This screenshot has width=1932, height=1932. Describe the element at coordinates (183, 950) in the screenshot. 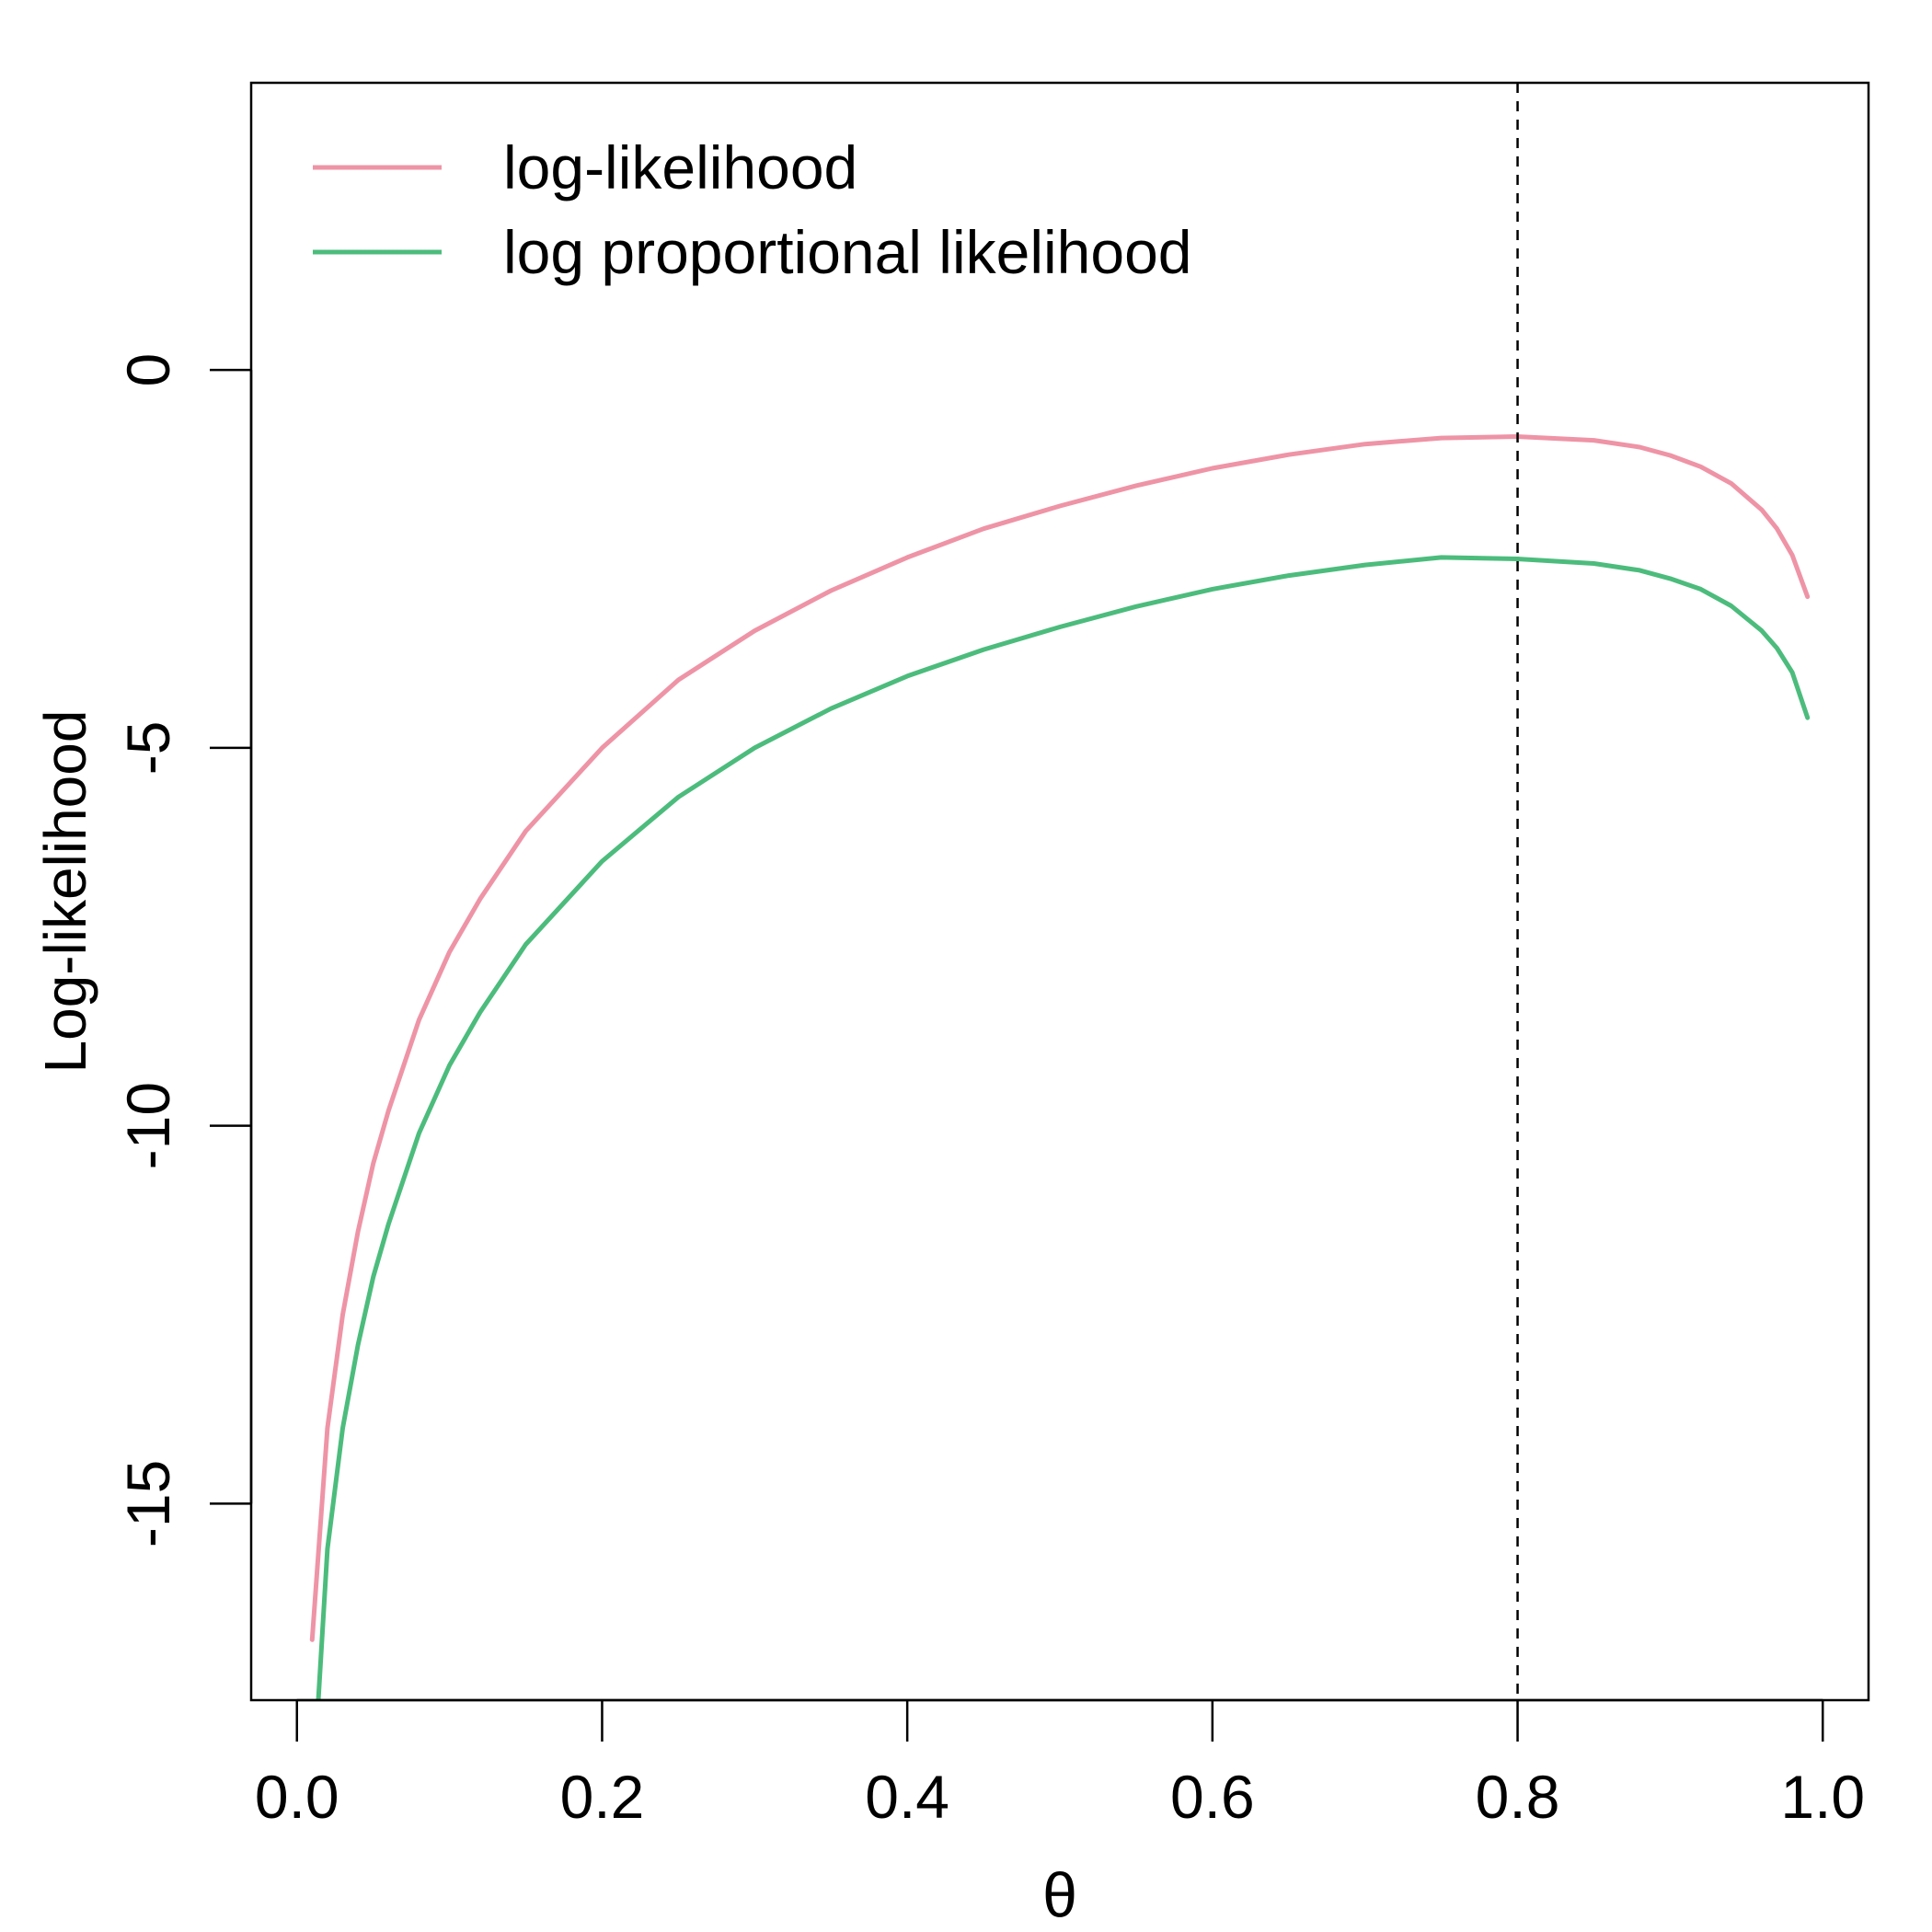

I see `y-axis: 0 -5 -10 -15` at that location.